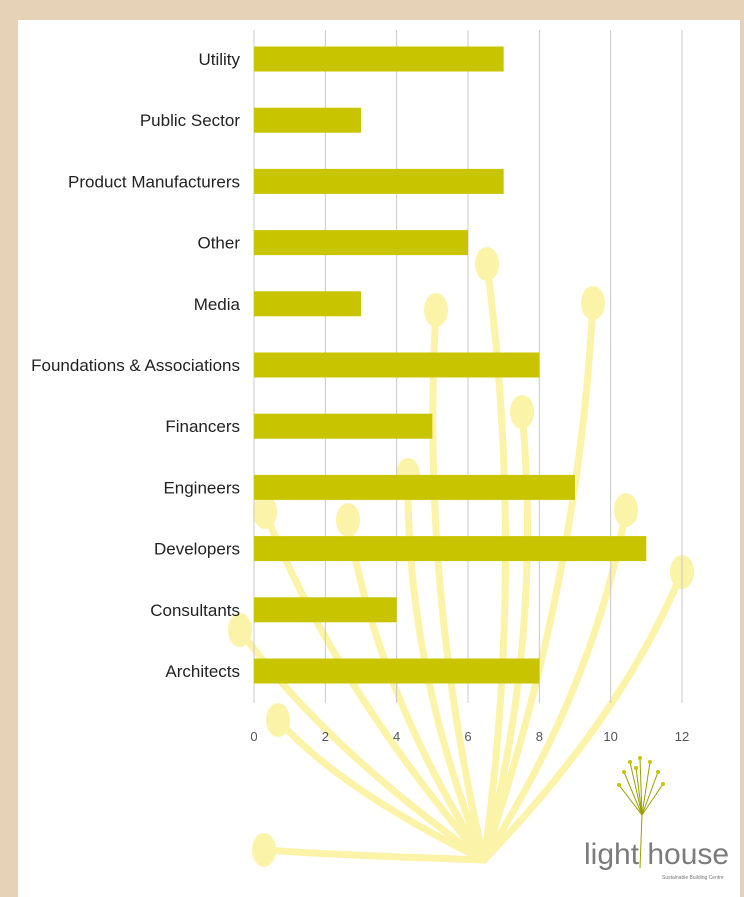 The width and height of the screenshot is (744, 897). I want to click on category-label: Engineers, so click(201, 487).